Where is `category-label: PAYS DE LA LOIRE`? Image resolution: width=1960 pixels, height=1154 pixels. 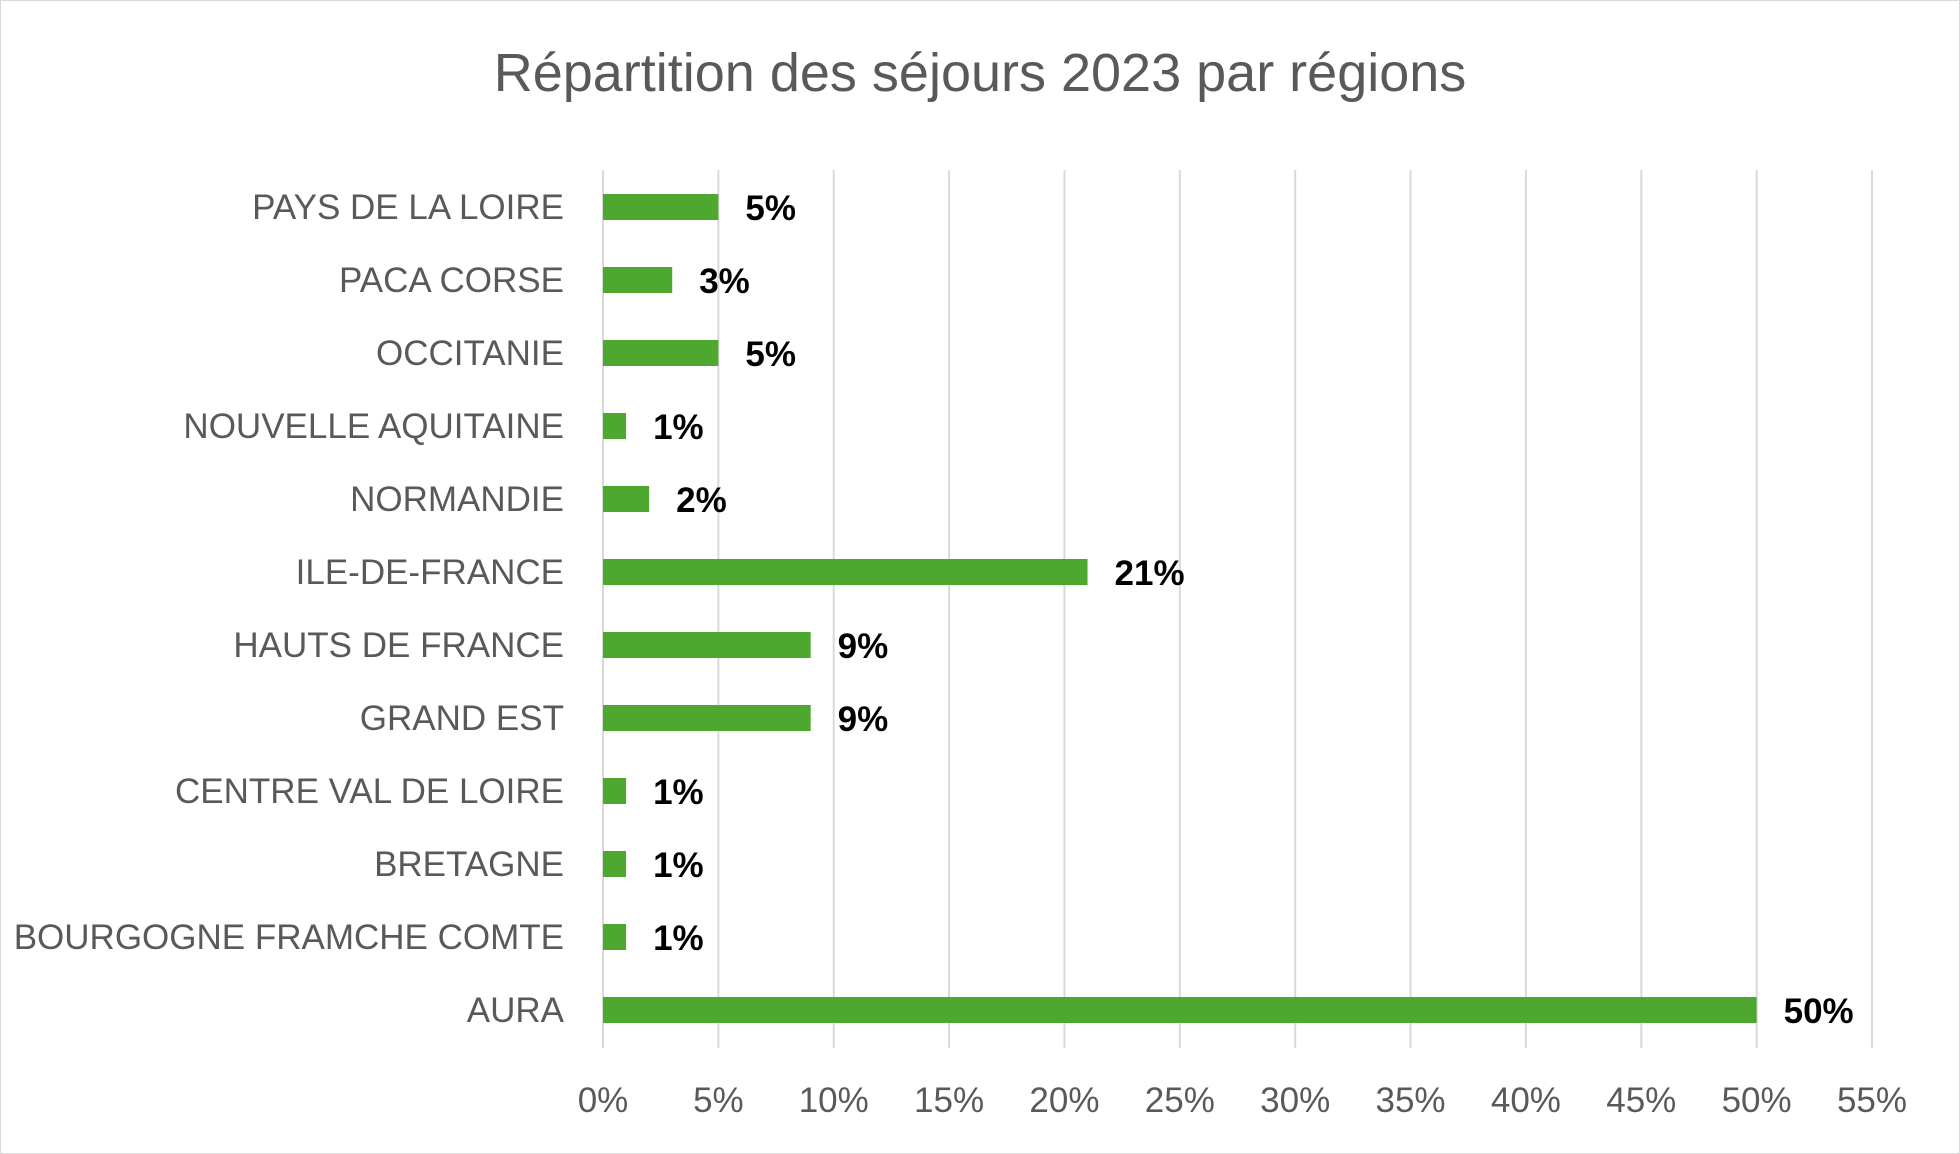 category-label: PAYS DE LA LOIRE is located at coordinates (408, 207).